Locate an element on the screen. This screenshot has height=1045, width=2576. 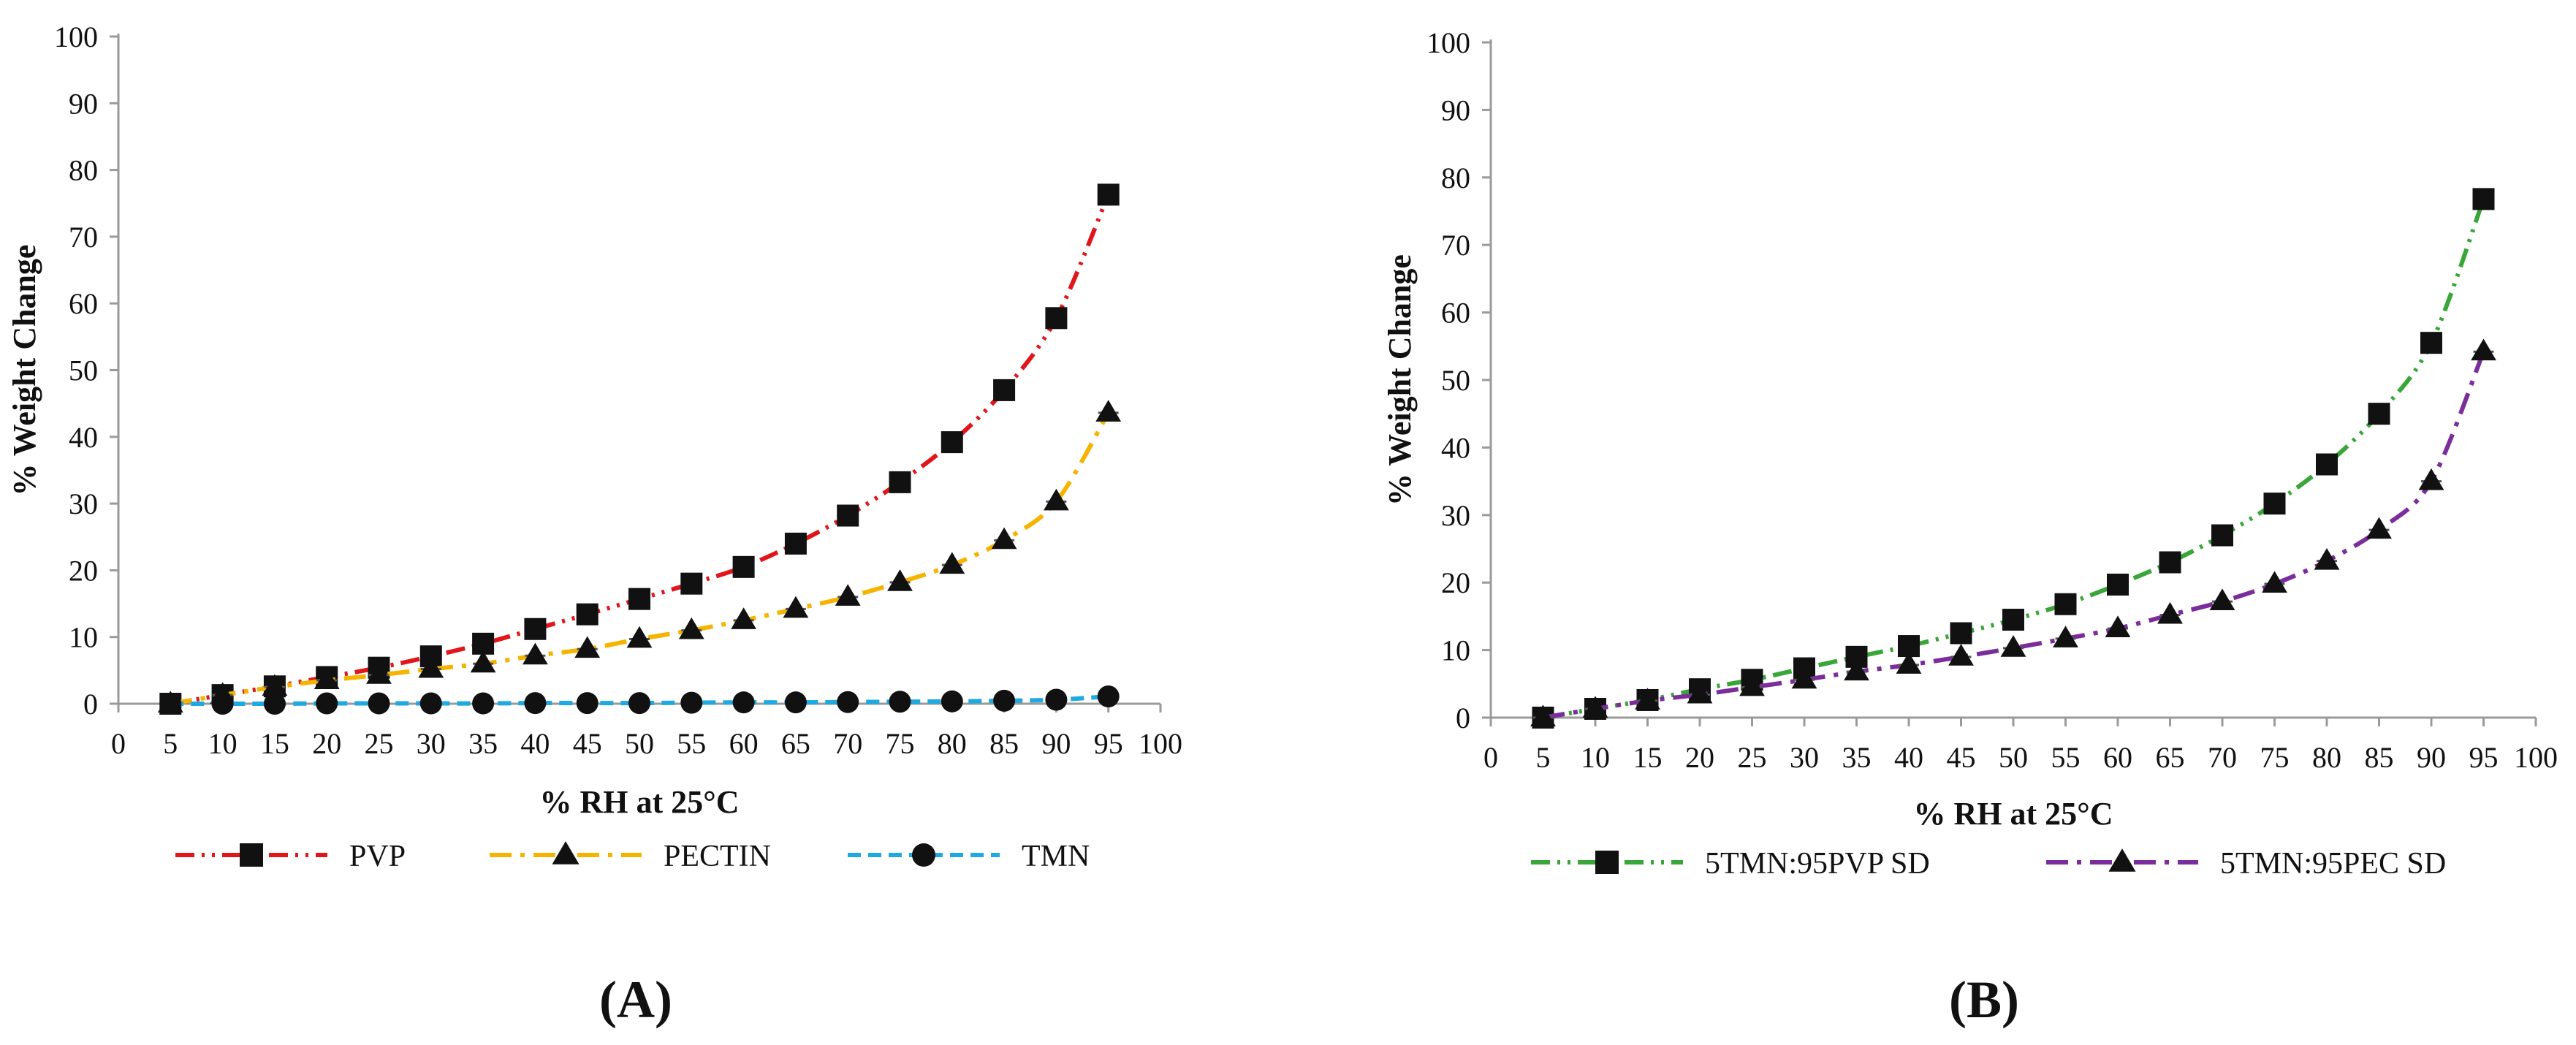
x-tick-label: 55 is located at coordinates (691, 743).